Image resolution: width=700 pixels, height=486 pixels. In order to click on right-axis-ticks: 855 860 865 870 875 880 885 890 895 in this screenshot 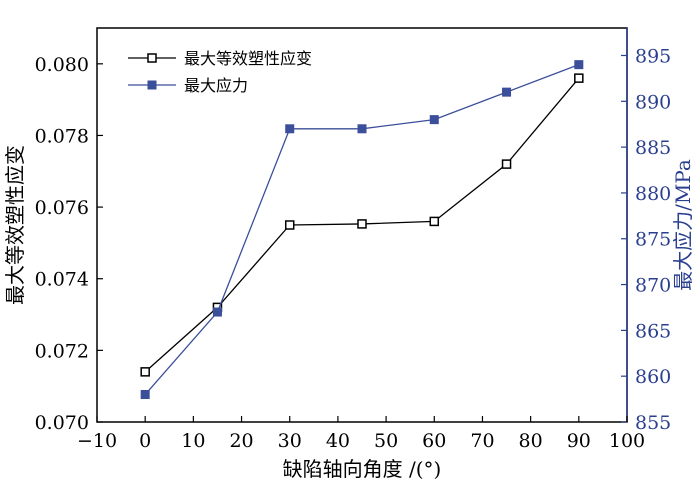, I will do `click(646, 239)`.